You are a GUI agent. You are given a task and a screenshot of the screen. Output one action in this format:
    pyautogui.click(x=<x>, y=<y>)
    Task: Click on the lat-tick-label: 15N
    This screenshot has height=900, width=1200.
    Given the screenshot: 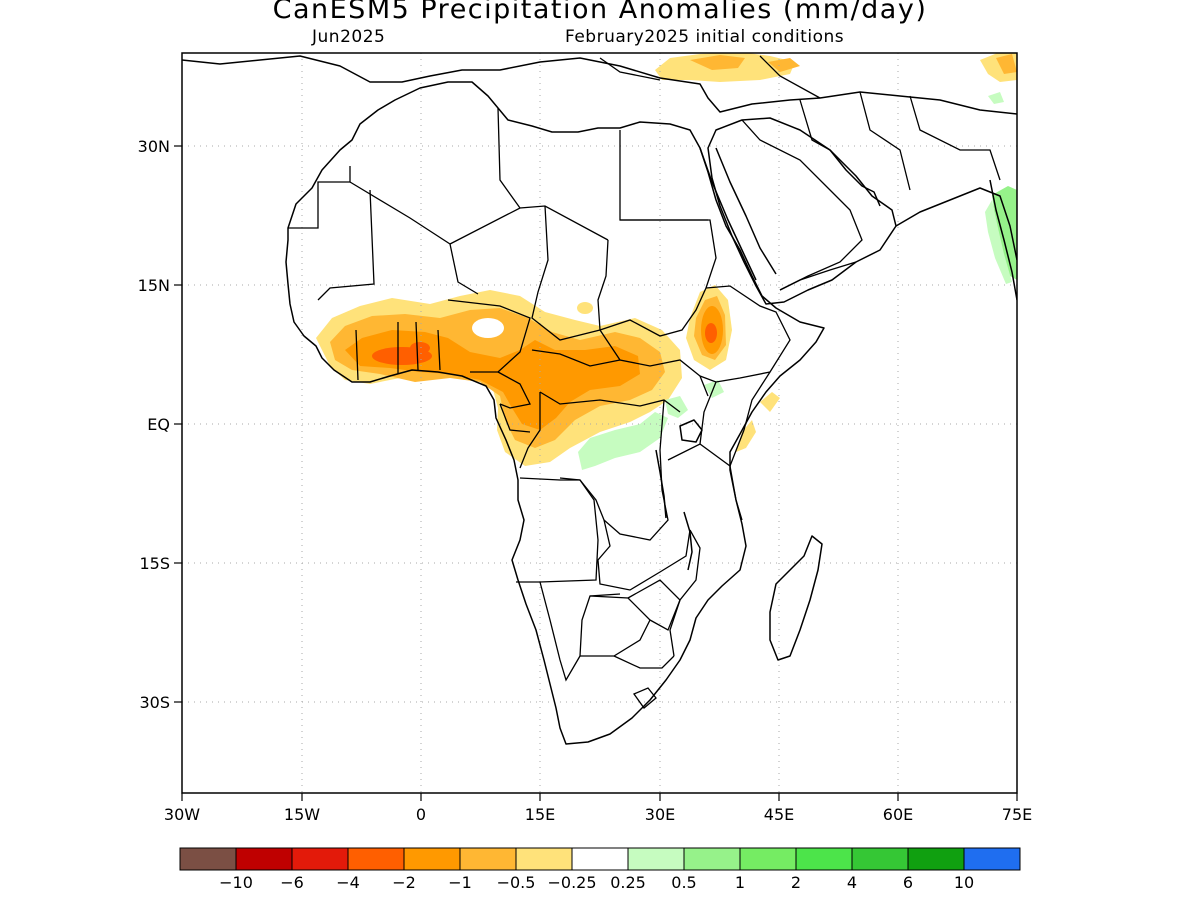 What is the action you would take?
    pyautogui.click(x=154, y=285)
    